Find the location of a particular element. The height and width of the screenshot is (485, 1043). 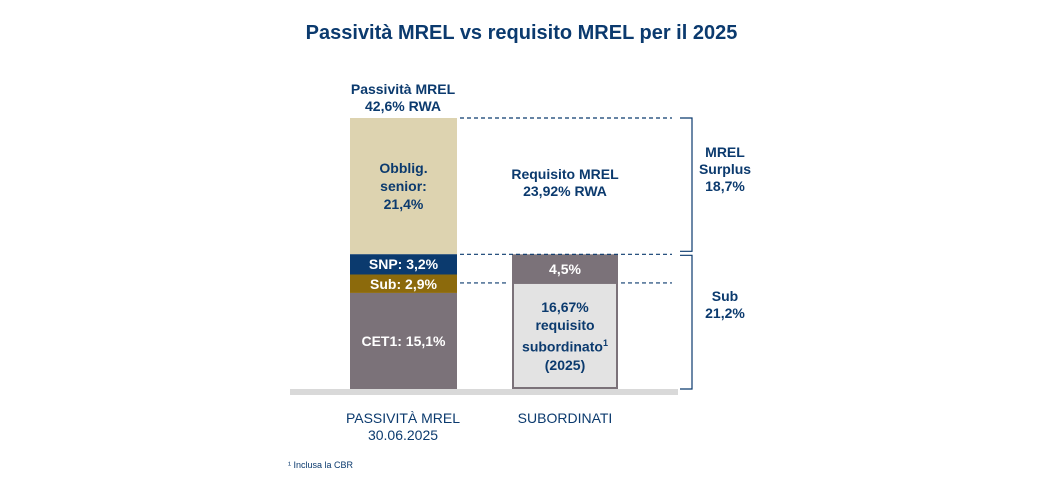

requirement-label-line1: 16,67% is located at coordinates (565, 307).